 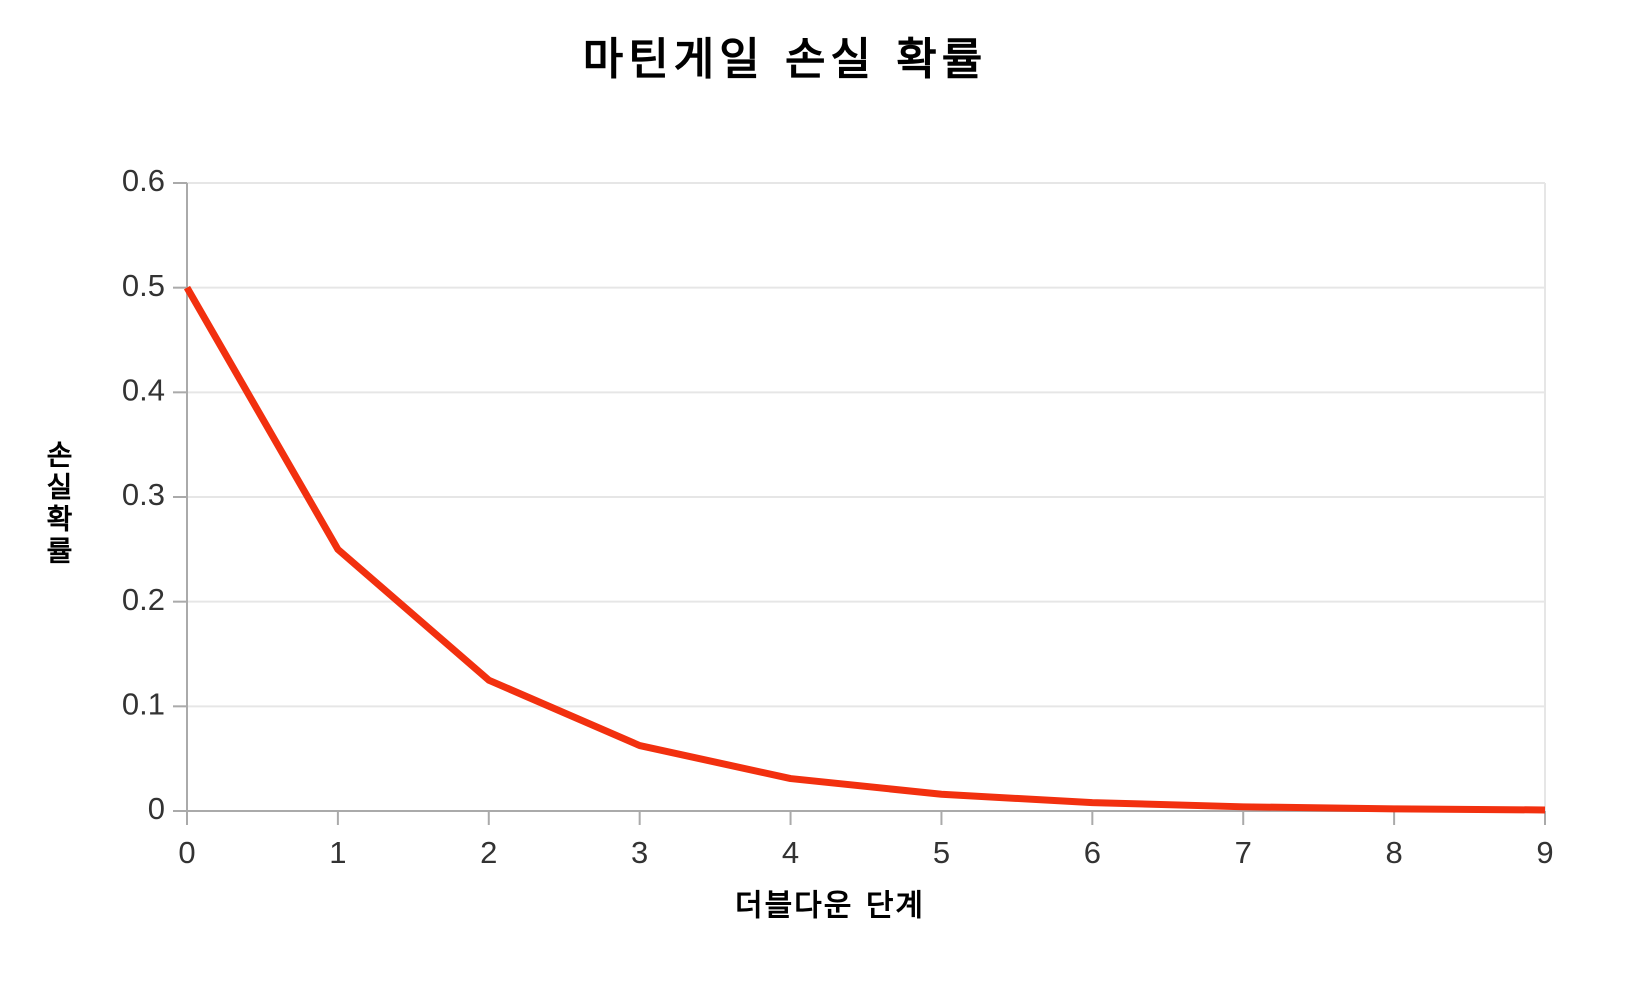 What do you see at coordinates (58, 504) in the screenshot?
I see `y-axis-label: 손실확률` at bounding box center [58, 504].